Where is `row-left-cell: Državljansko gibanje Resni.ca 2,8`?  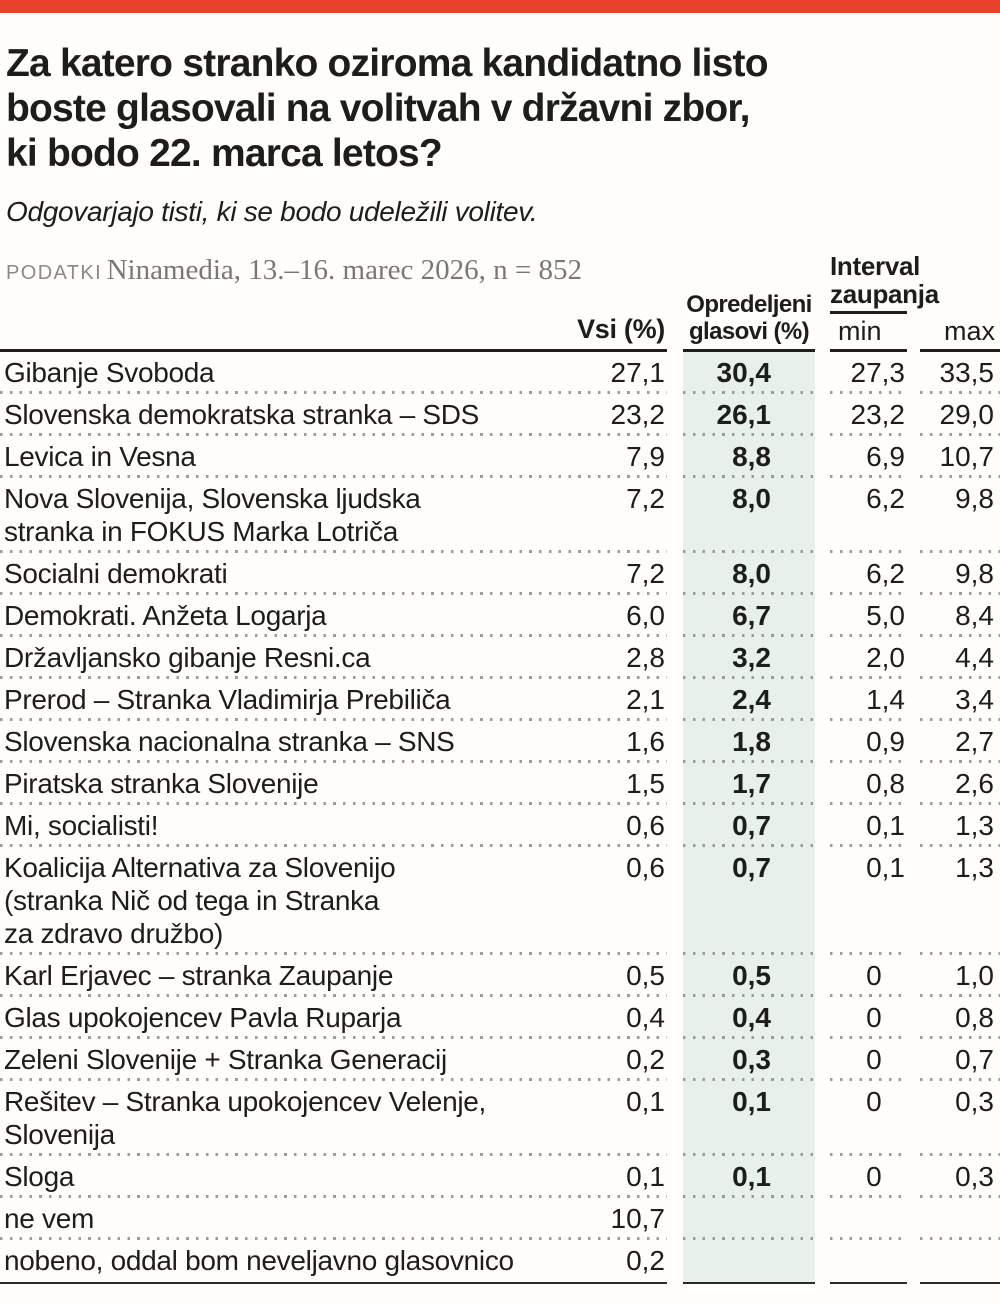 row-left-cell: Državljansko gibanje Resni.ca 2,8 is located at coordinates (333, 658).